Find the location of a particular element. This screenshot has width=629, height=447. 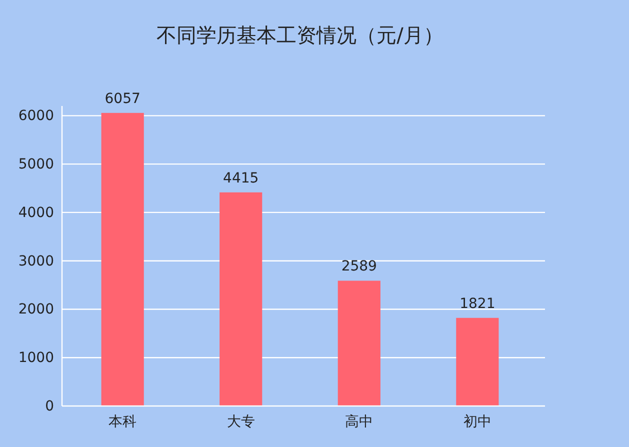

y-tick-label: 2000 is located at coordinates (36, 310).